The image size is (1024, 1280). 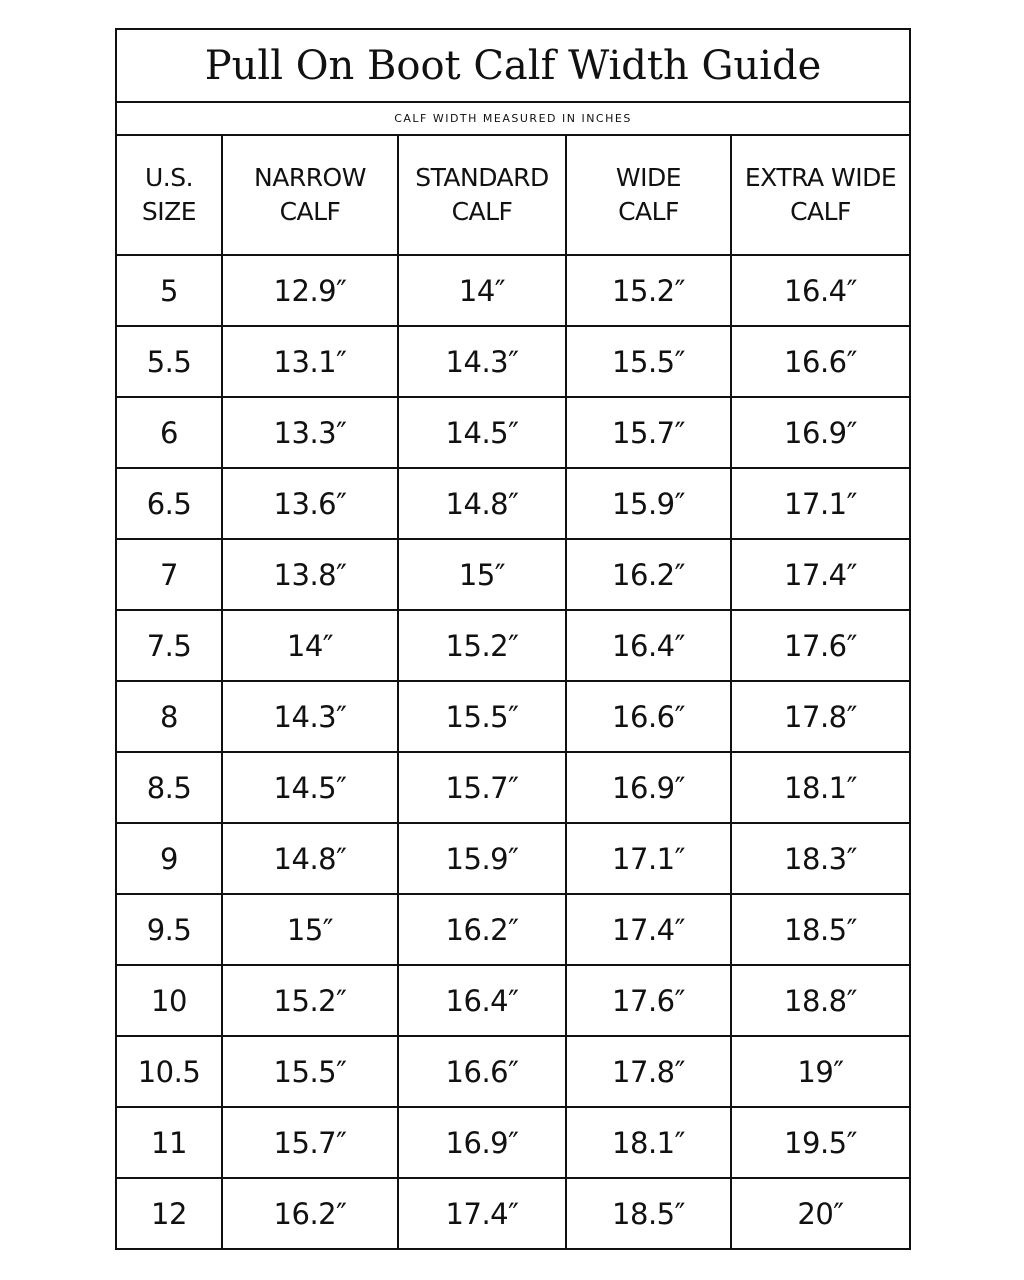 What do you see at coordinates (310, 787) in the screenshot?
I see `cell-narrow-calf: 14.5″` at bounding box center [310, 787].